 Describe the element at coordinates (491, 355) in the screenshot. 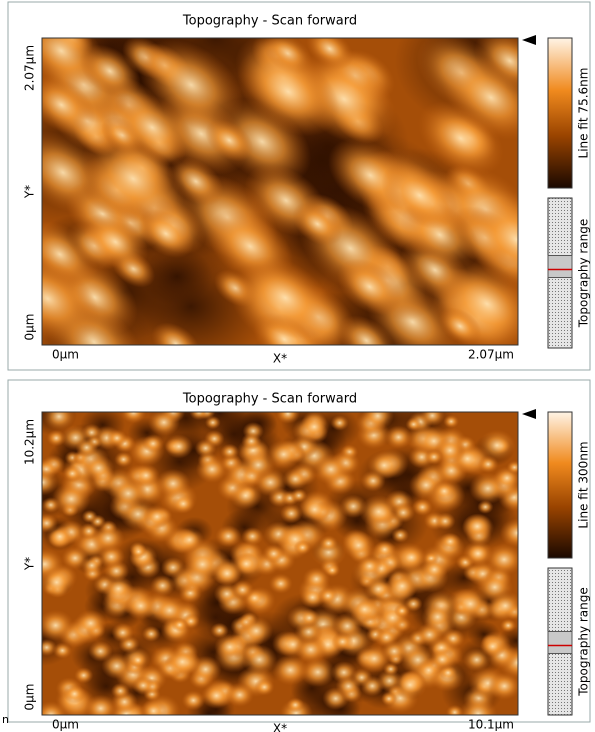

I see `x-axis-label: 2.07µm` at that location.